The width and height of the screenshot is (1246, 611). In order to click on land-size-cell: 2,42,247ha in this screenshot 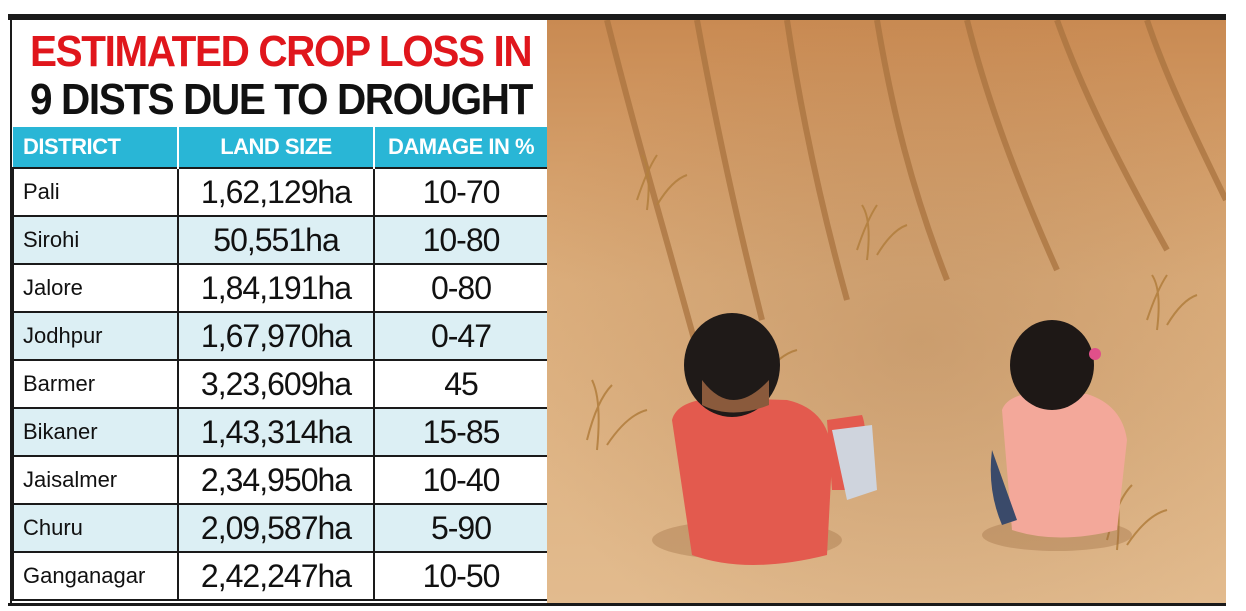, I will do `click(276, 576)`.